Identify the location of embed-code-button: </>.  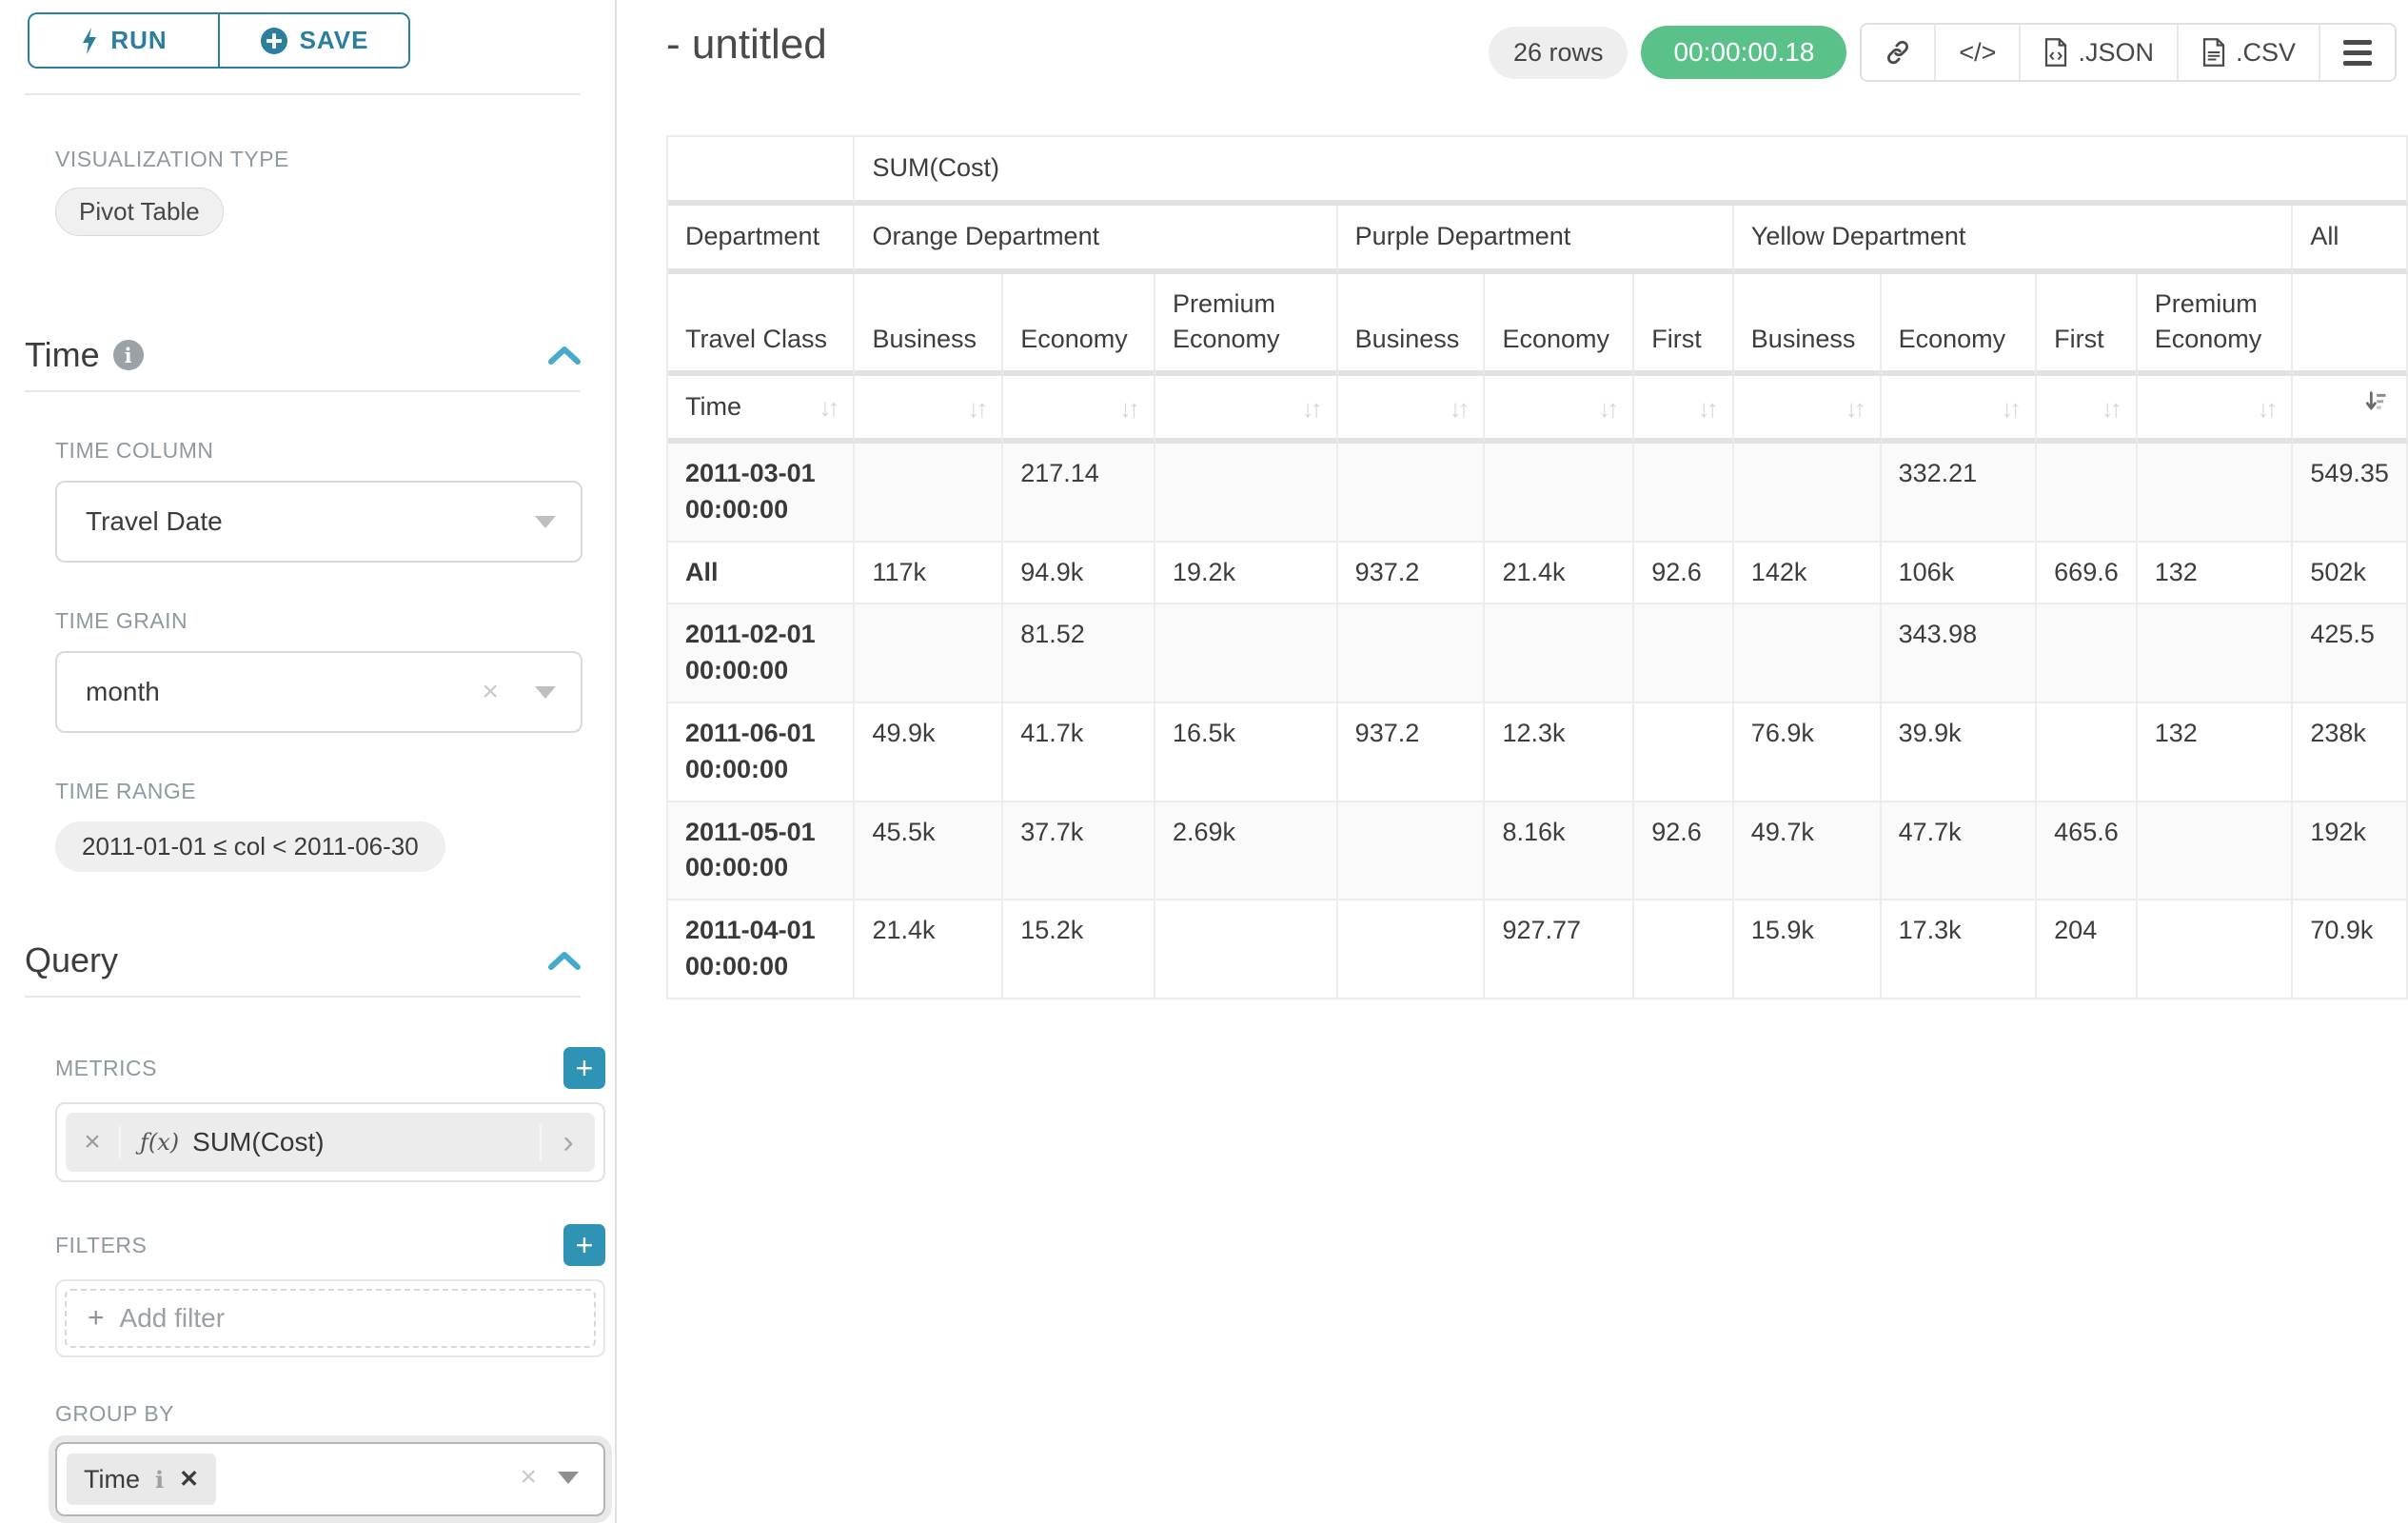
(1979, 53).